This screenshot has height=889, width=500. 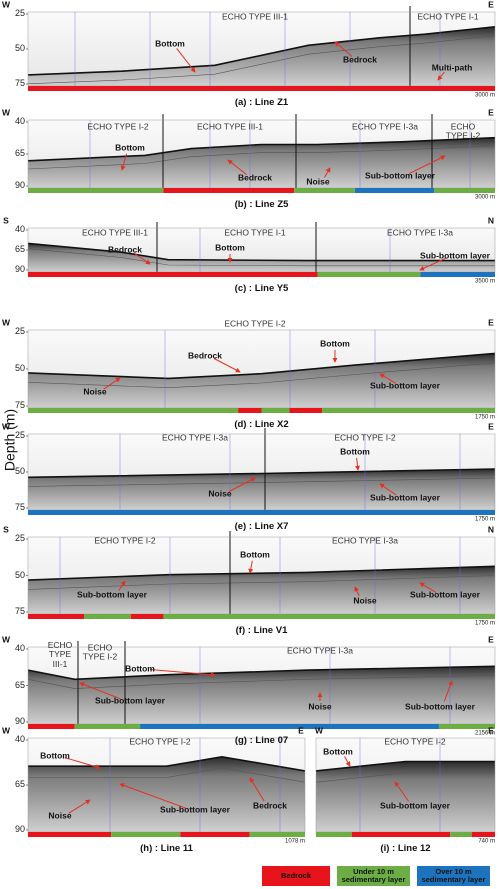 I want to click on panel-caption: (c) : Line Y5, so click(x=261, y=288).